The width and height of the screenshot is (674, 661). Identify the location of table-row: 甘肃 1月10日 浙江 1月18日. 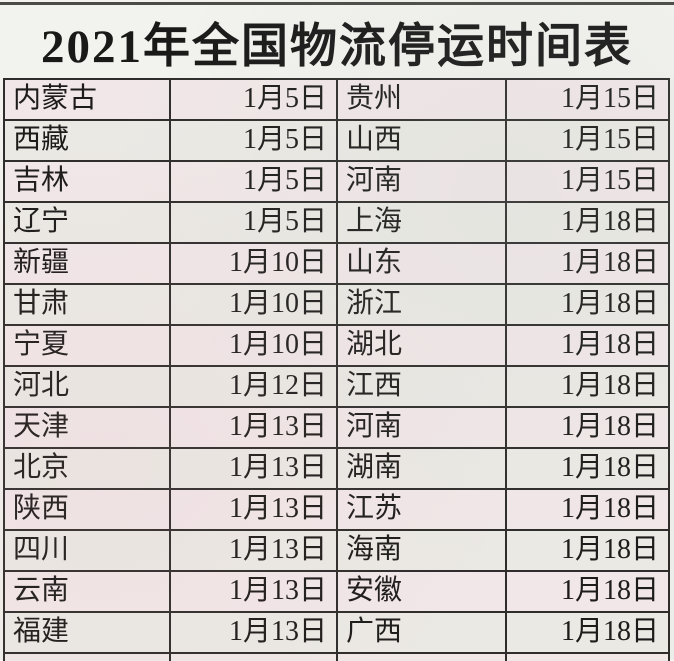
(336, 305).